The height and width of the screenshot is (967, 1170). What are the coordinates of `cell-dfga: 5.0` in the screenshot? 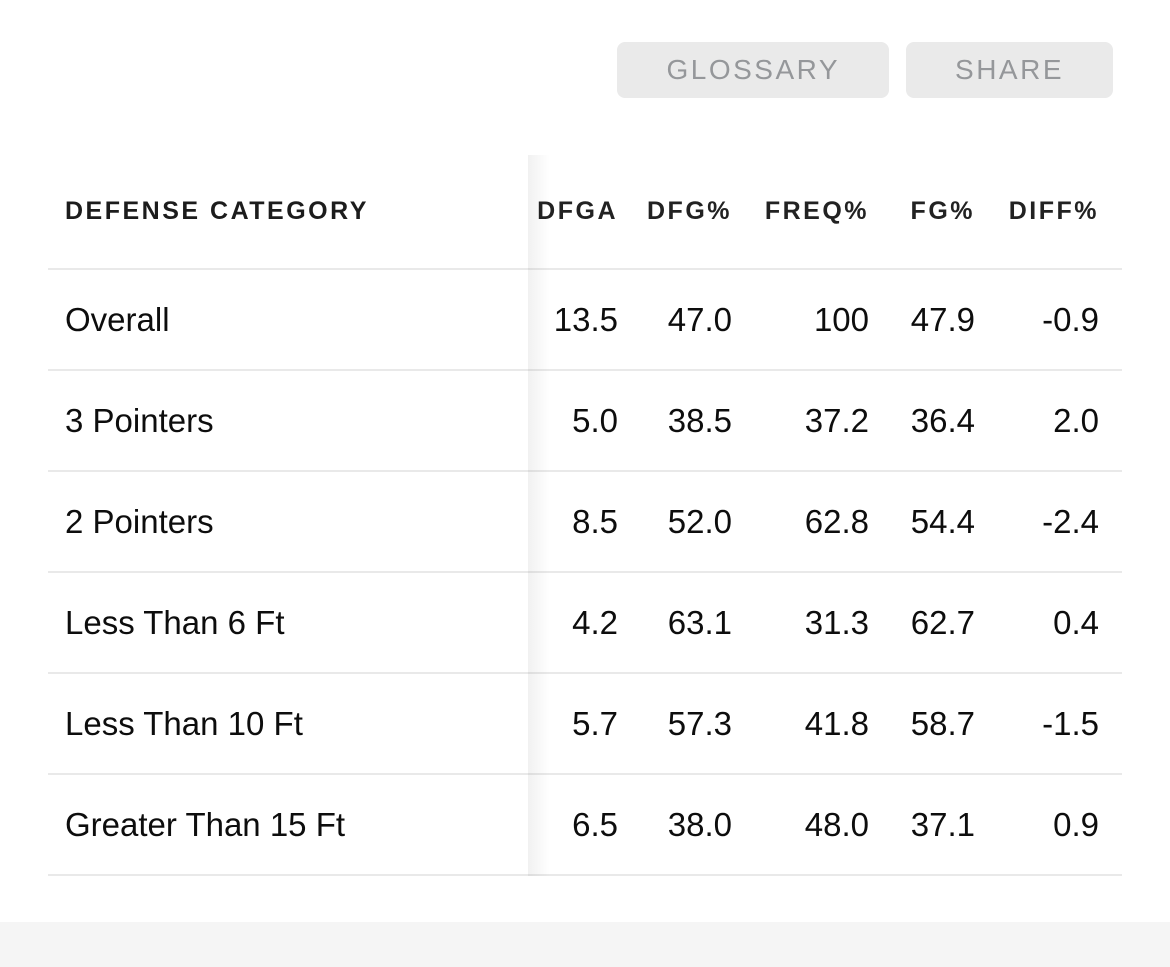 It's located at (595, 420).